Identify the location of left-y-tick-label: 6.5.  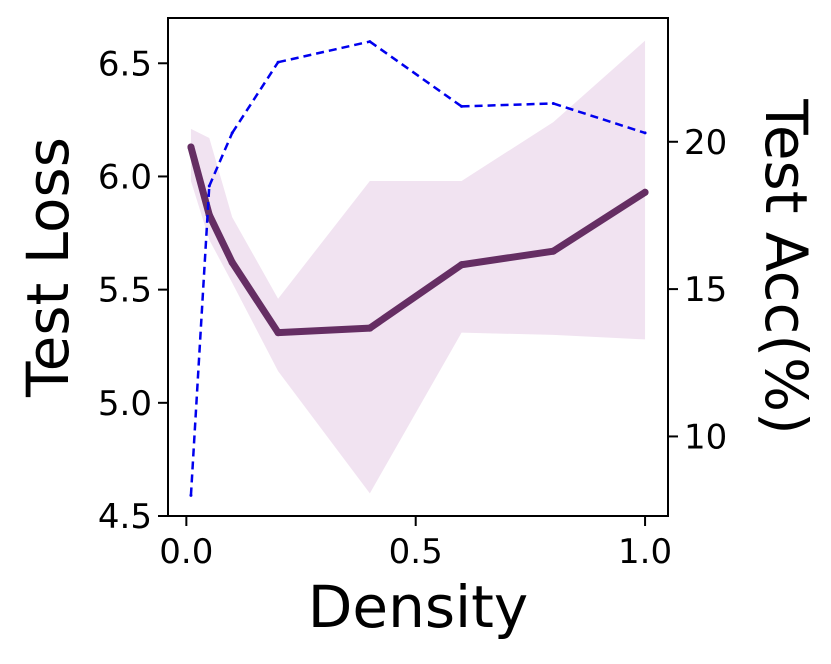
(125, 64).